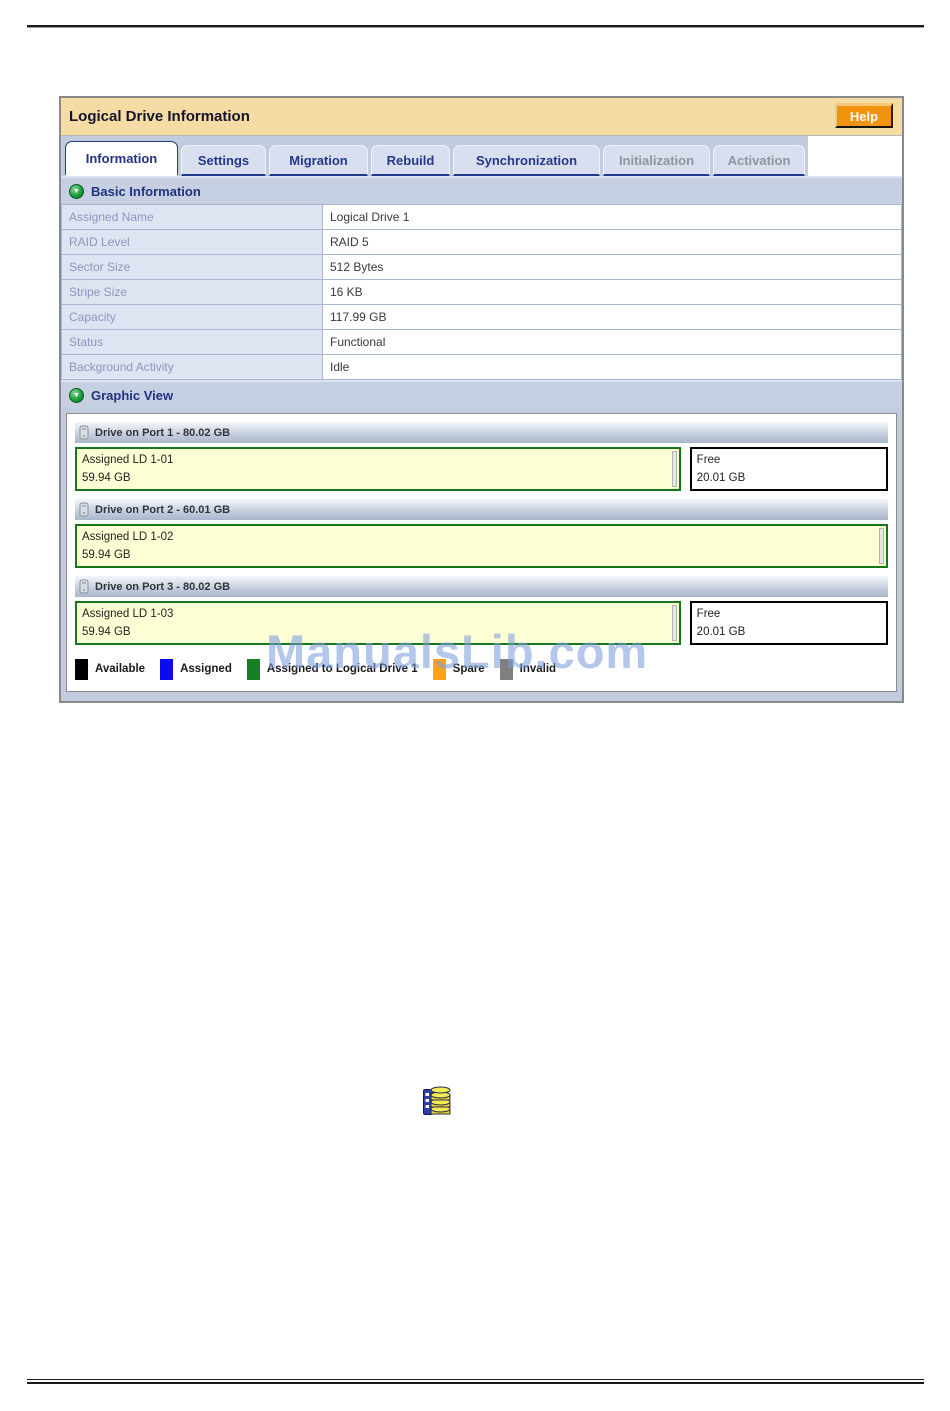 The height and width of the screenshot is (1411, 950). What do you see at coordinates (159, 116) in the screenshot?
I see `page-title: Logical Drive Information` at bounding box center [159, 116].